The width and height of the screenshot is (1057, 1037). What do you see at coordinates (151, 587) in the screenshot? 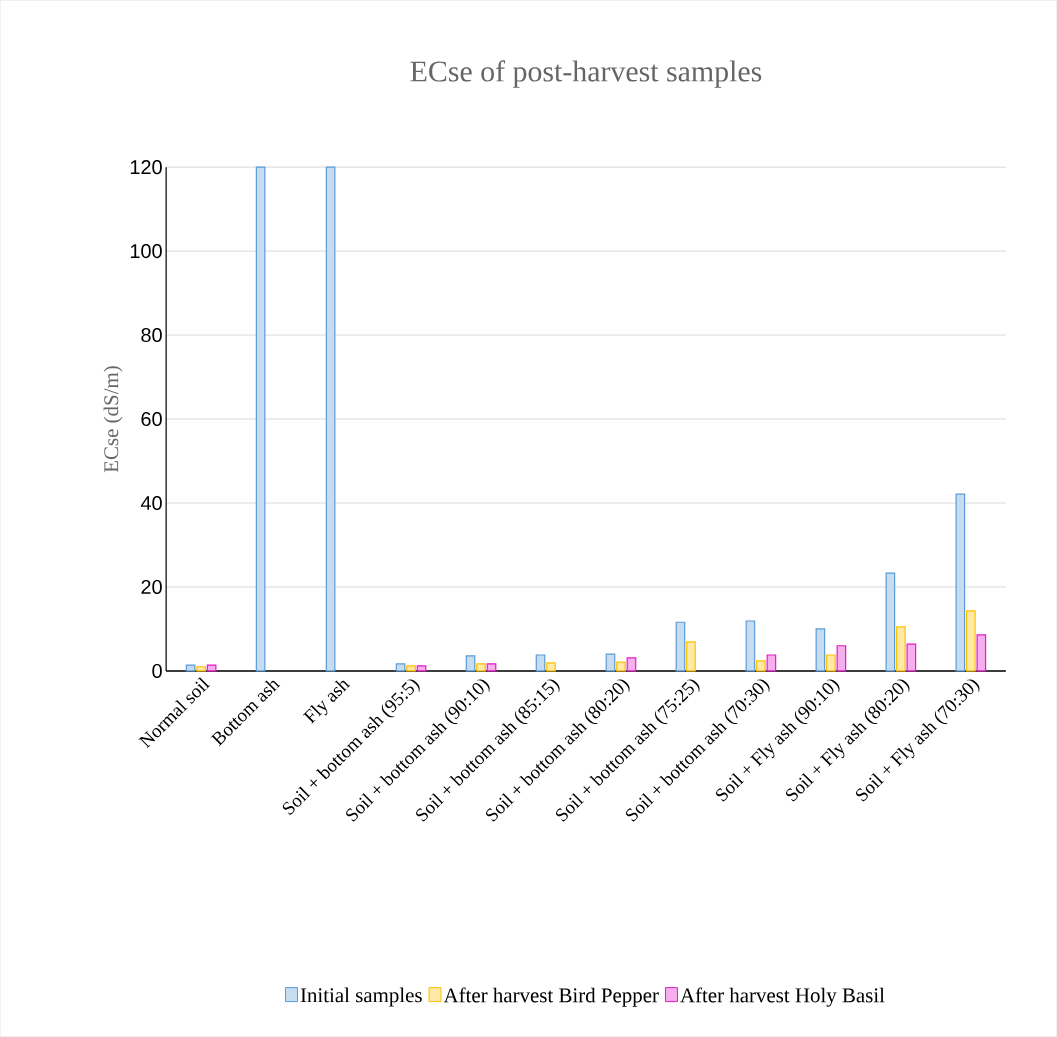
I see `y-tick-label: 20` at bounding box center [151, 587].